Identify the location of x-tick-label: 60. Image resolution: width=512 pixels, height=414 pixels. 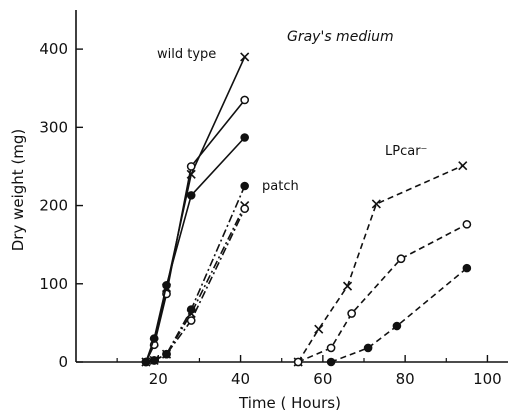
(322, 379).